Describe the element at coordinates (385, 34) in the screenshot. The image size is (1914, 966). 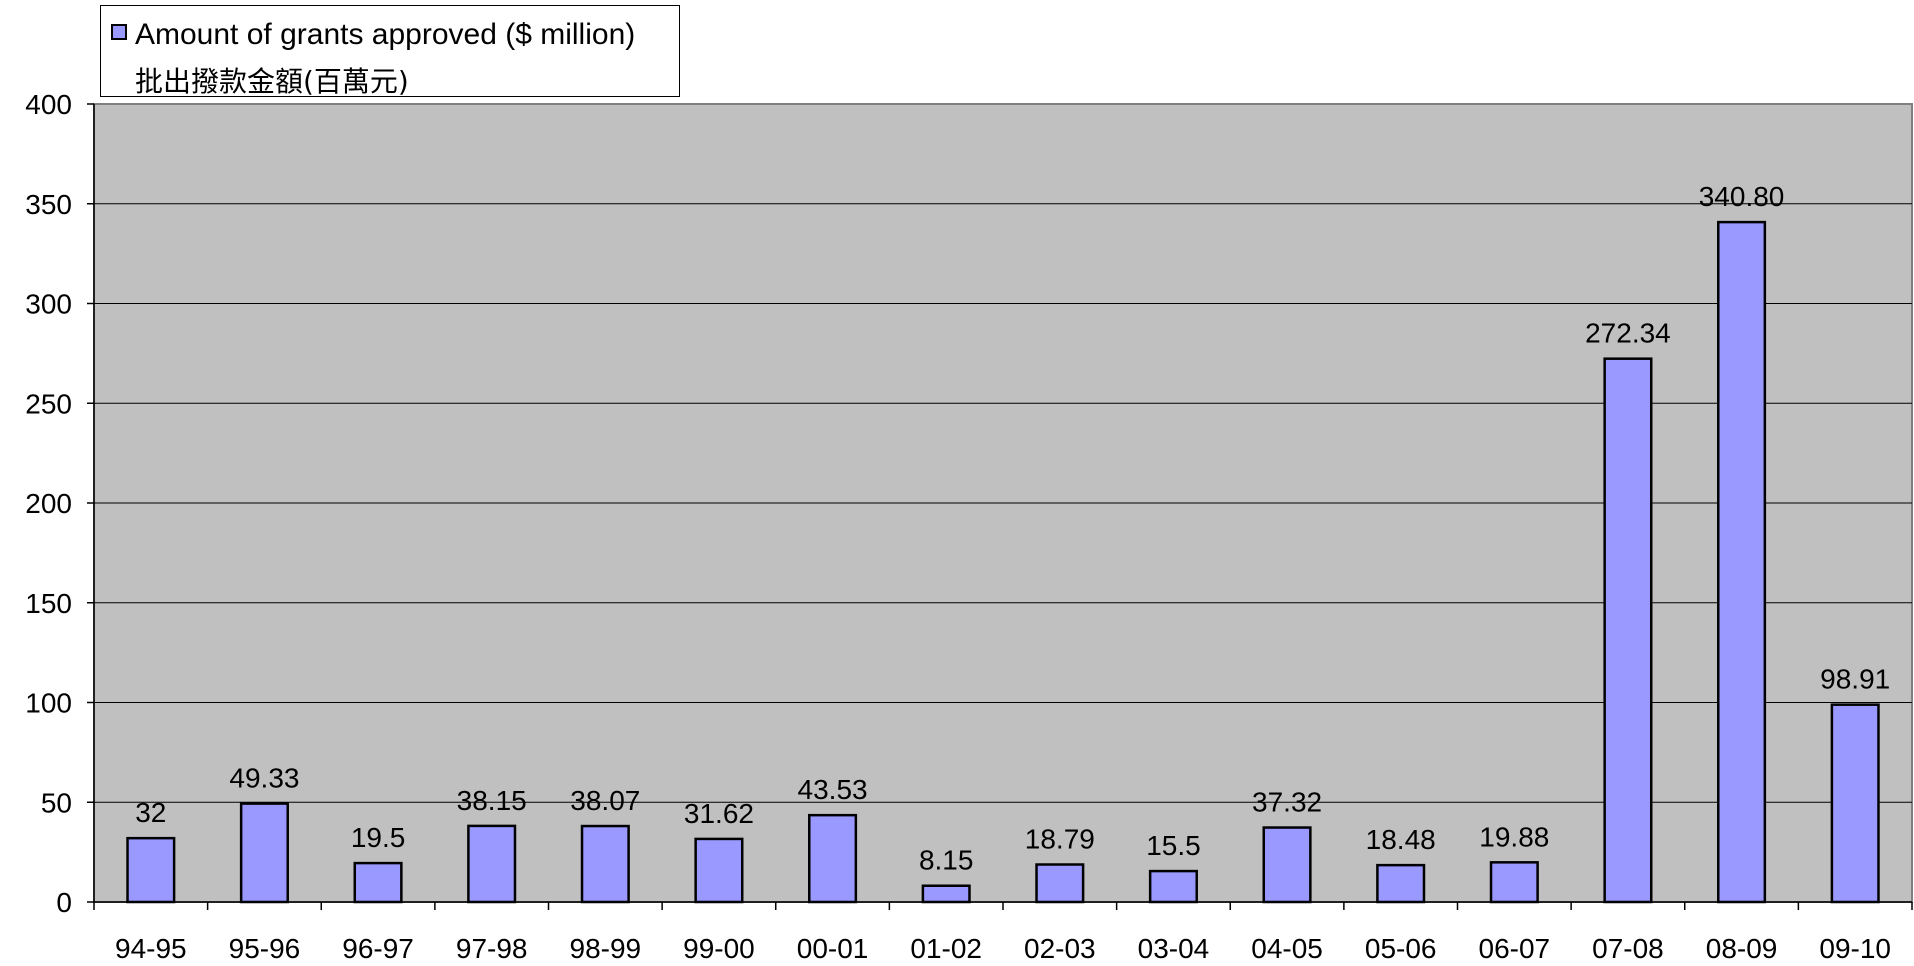
I see `legend-label: Amount of grants approved ($ million)` at that location.